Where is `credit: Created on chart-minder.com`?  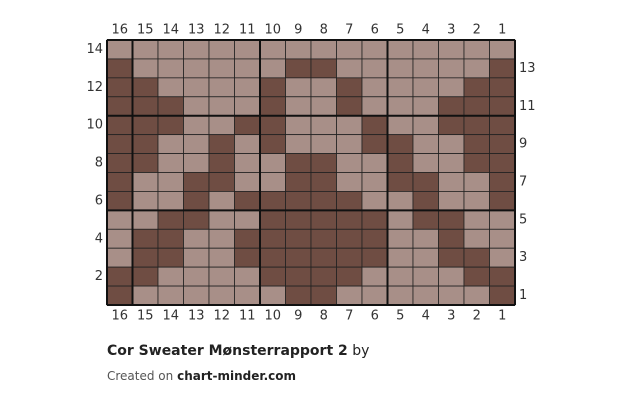
credit: Created on chart-minder.com is located at coordinates (201, 376).